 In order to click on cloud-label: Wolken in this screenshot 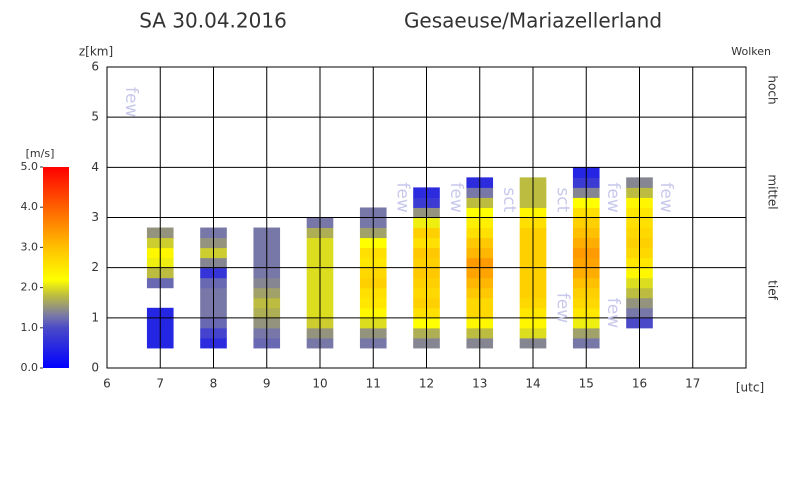, I will do `click(751, 51)`.